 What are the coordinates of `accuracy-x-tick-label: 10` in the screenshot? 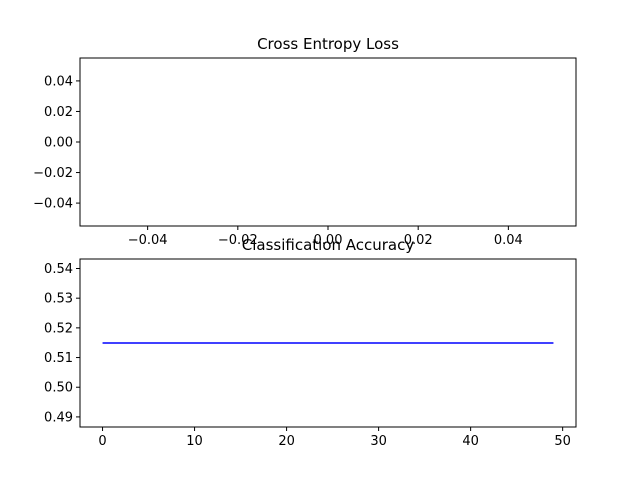 It's located at (194, 441).